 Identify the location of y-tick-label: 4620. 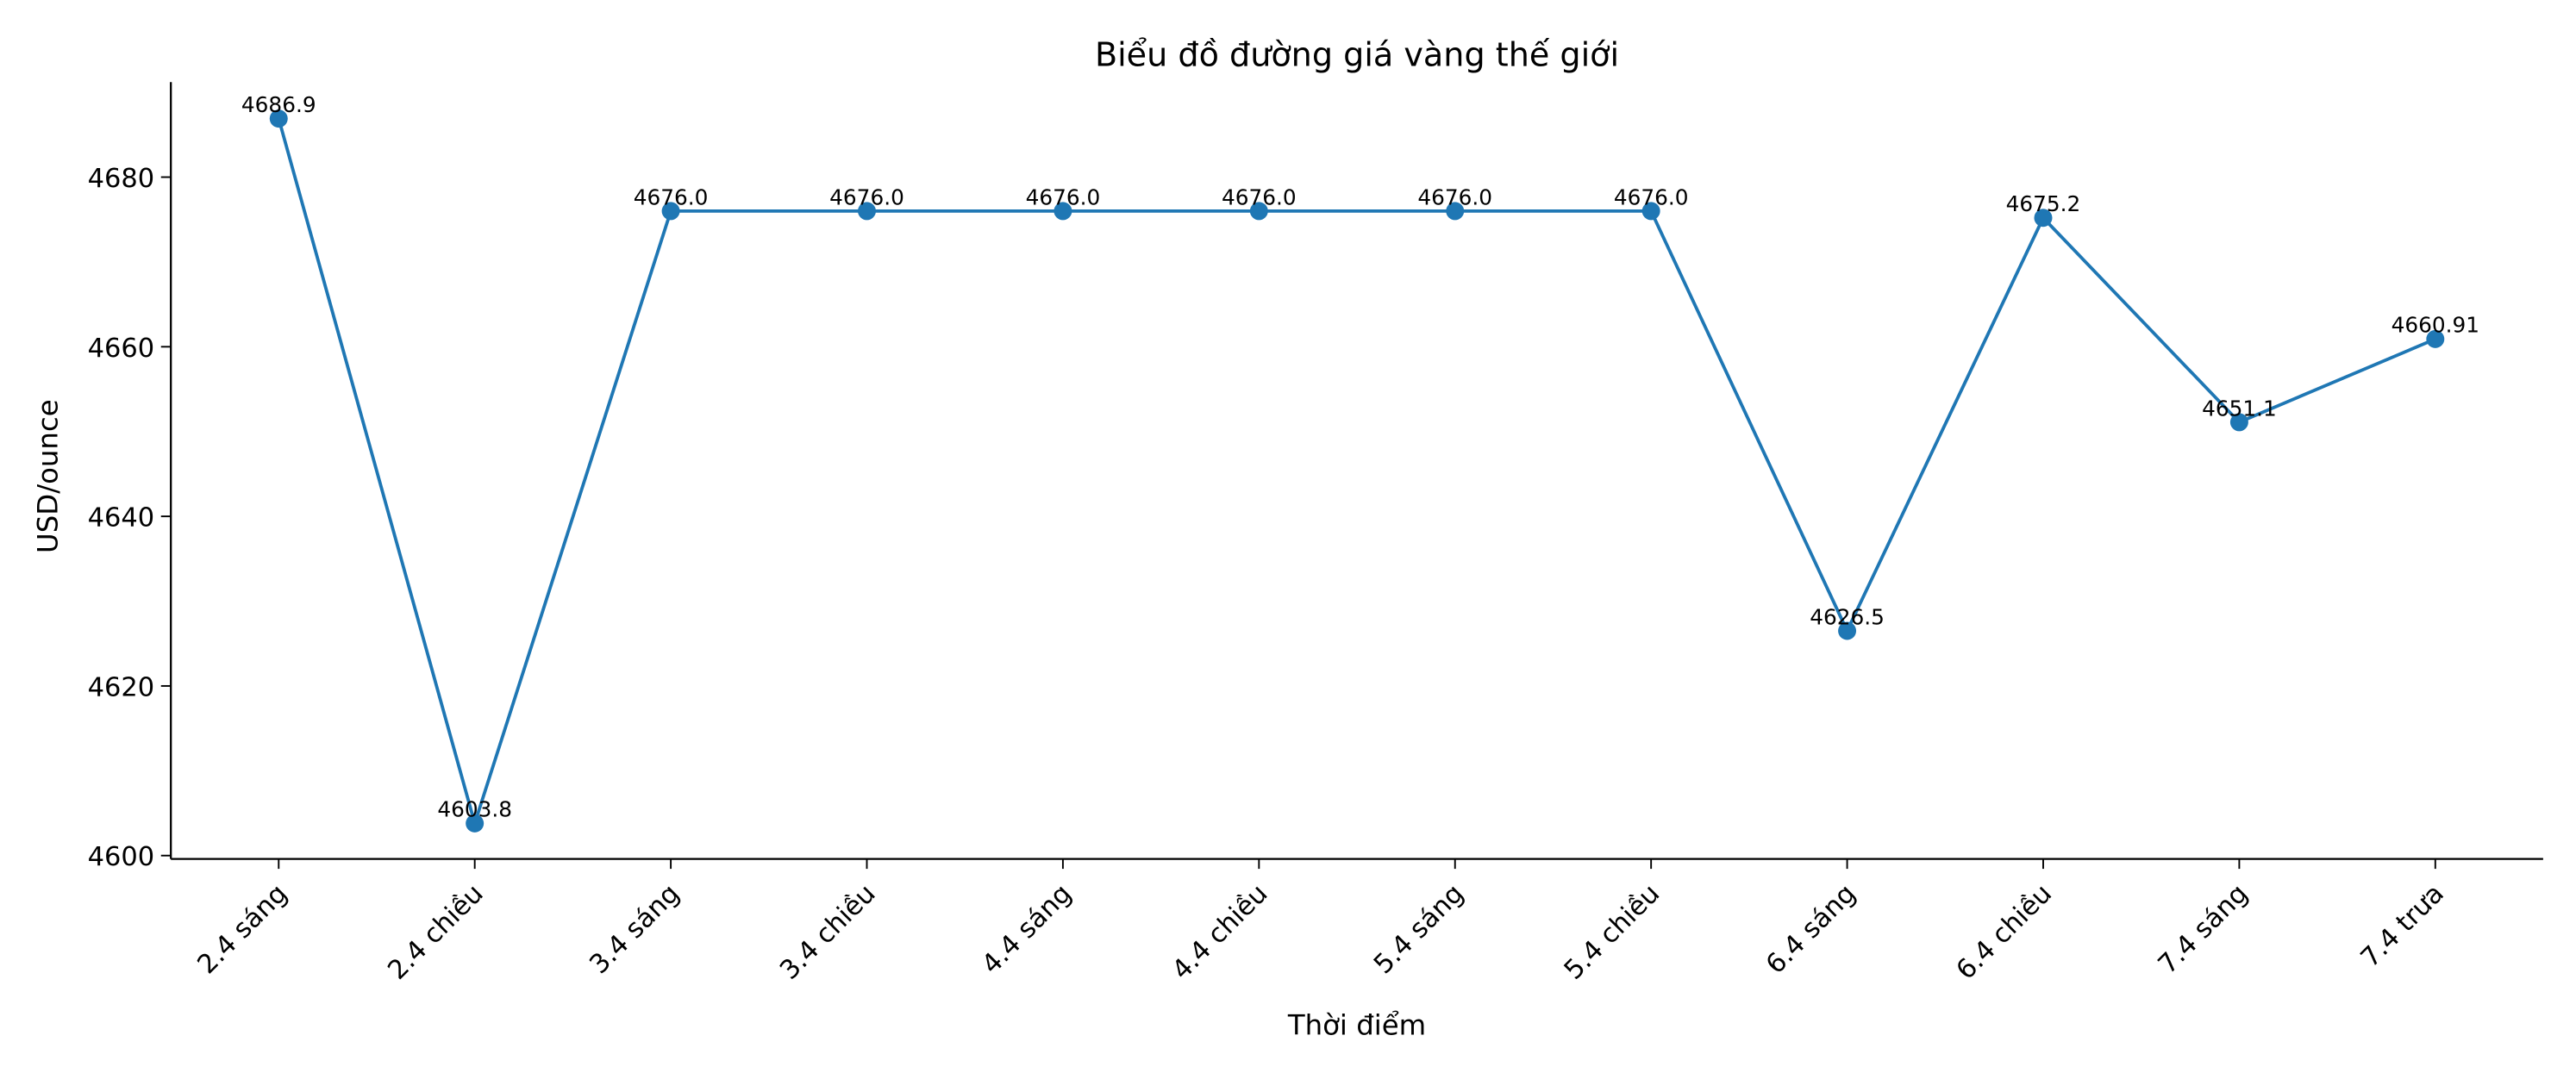
(122, 687).